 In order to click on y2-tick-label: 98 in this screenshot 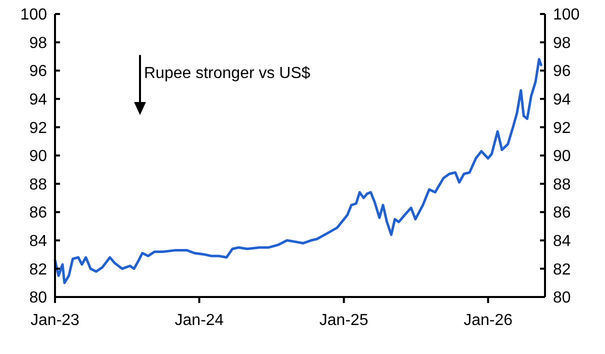, I will do `click(562, 43)`.